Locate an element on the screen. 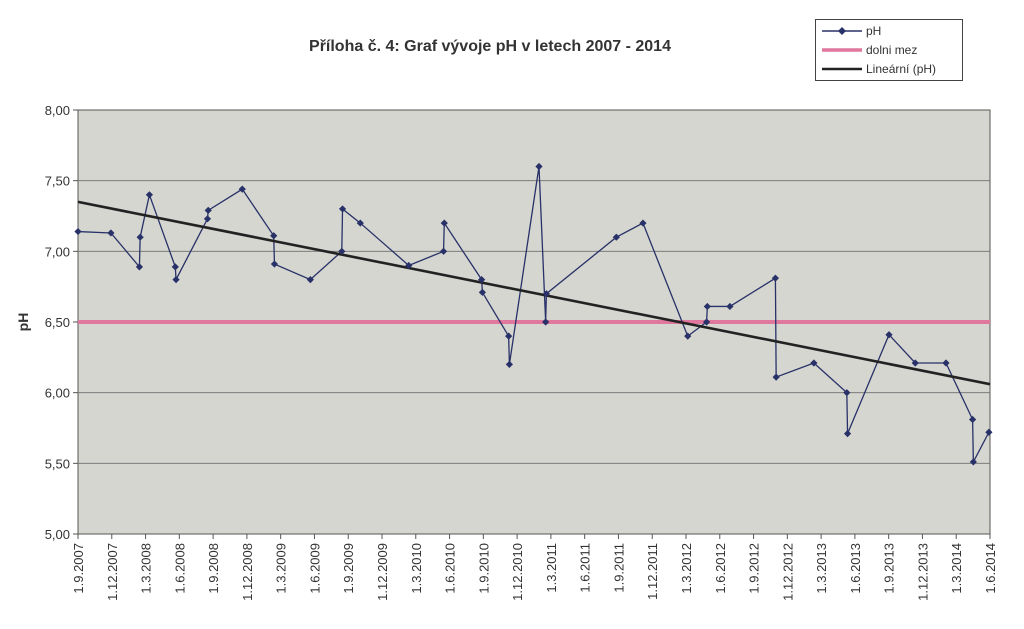  y-tick-label: 6,50 is located at coordinates (57, 322).